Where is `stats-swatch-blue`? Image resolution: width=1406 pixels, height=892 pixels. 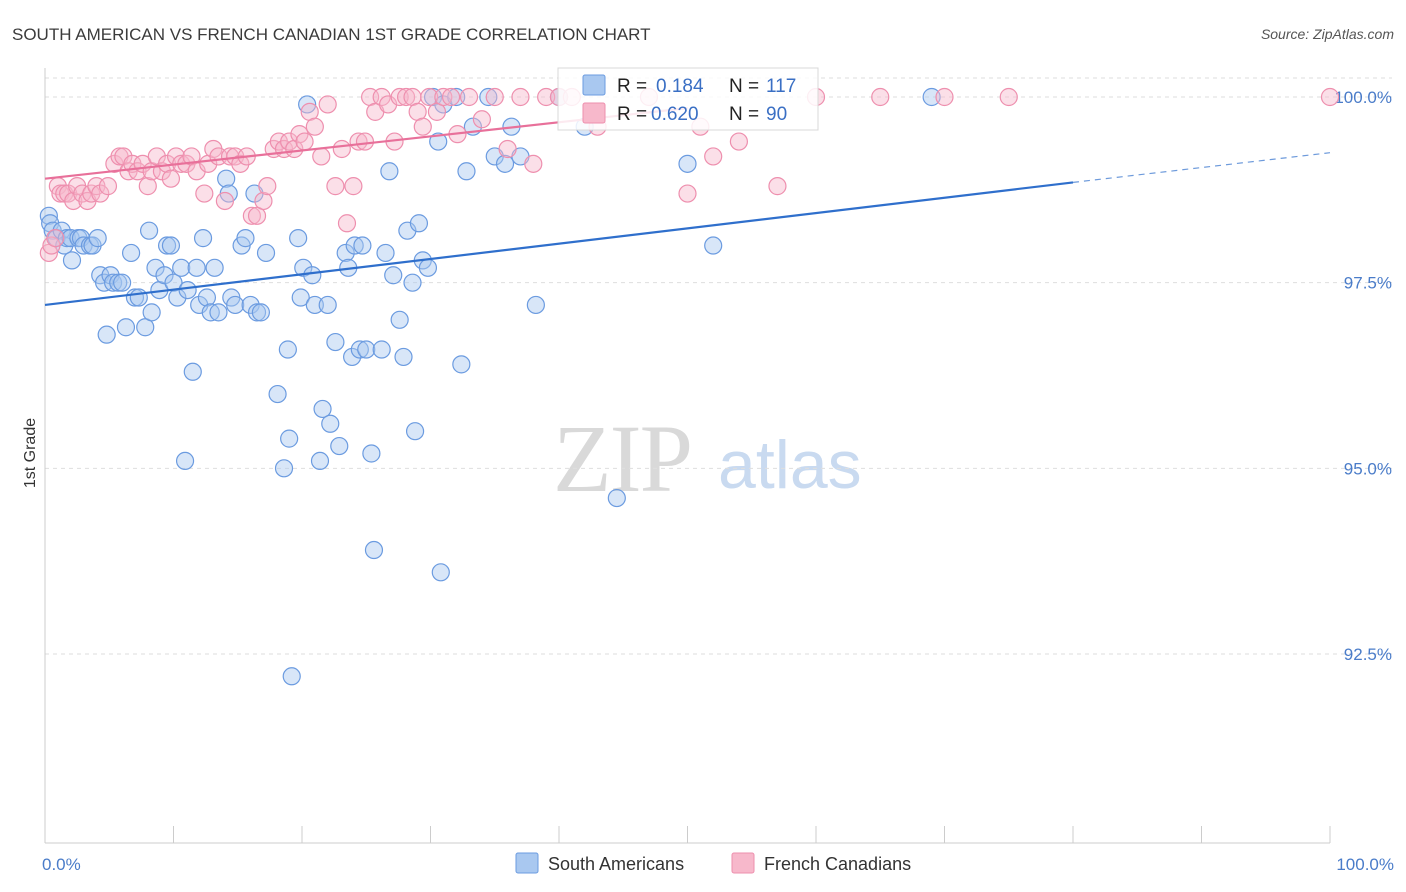
stats-swatch-blue is located at coordinates (594, 85).